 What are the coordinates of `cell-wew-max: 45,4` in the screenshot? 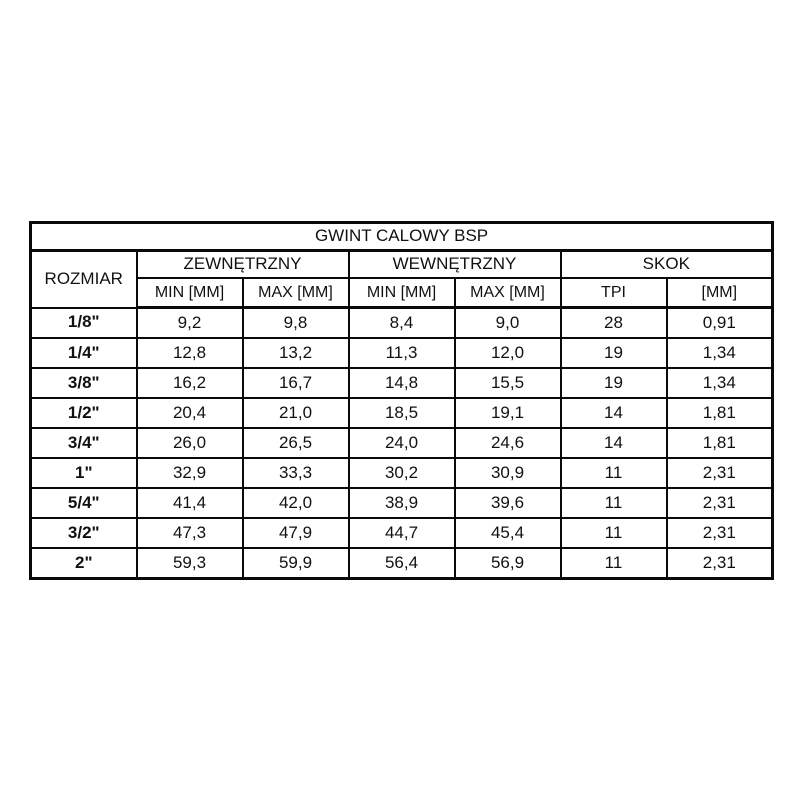 It's located at (507, 533).